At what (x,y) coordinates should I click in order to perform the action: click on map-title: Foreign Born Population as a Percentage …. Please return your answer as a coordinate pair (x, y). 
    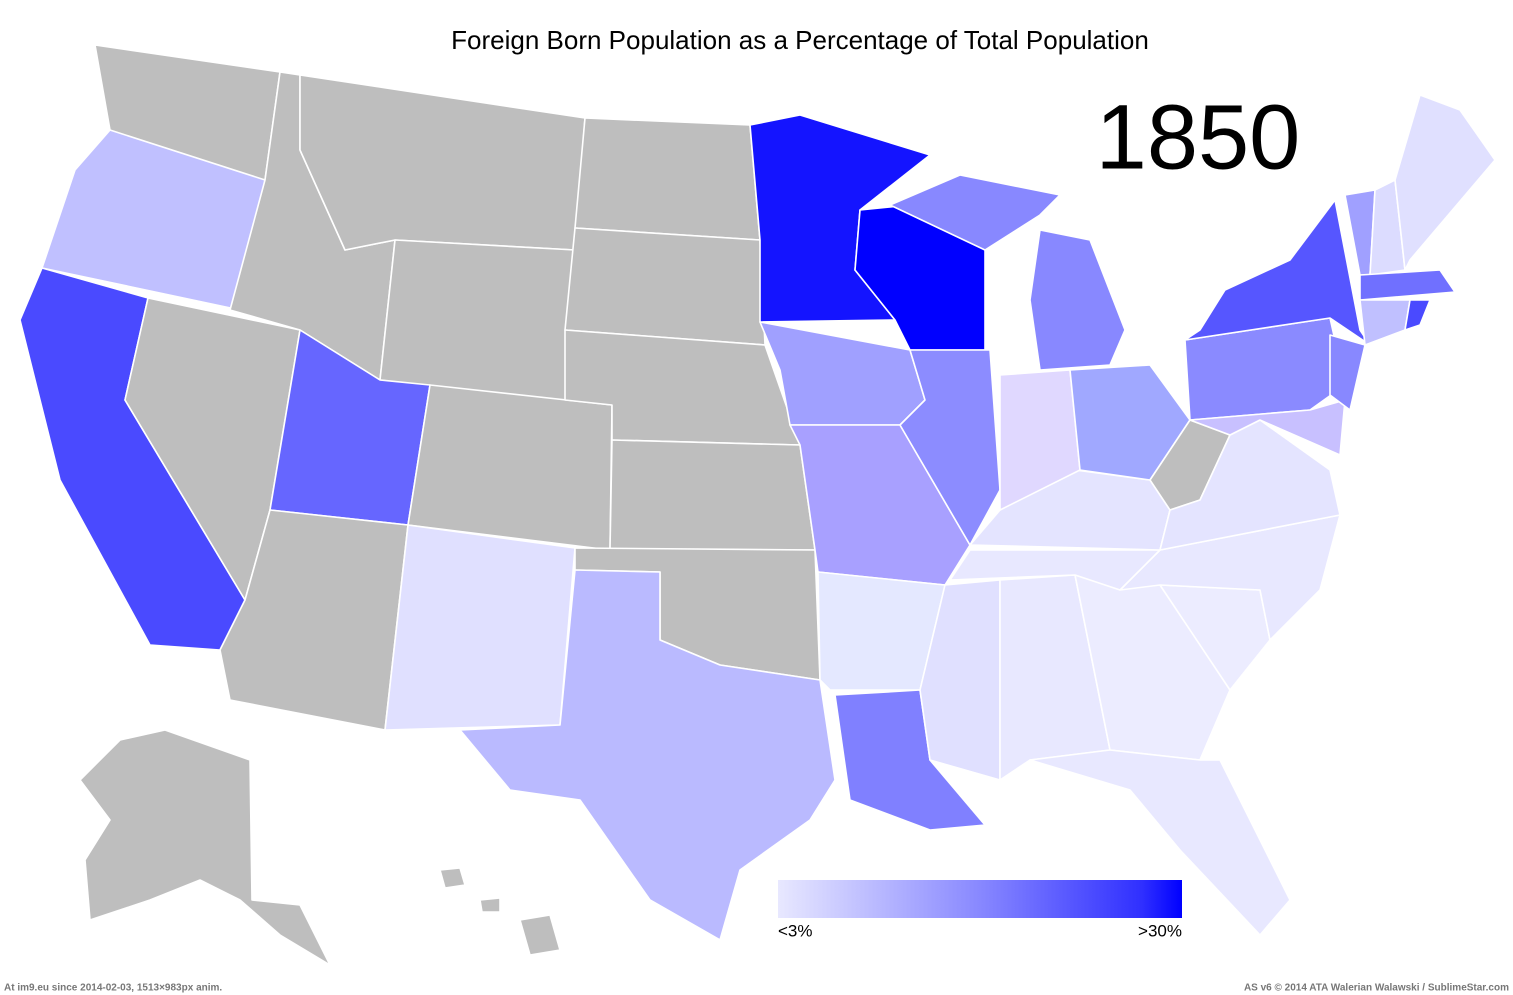
    Looking at the image, I should click on (800, 40).